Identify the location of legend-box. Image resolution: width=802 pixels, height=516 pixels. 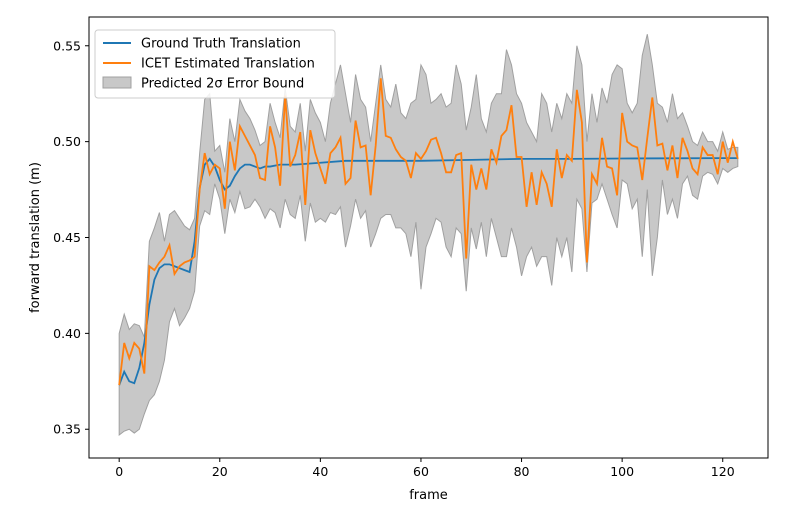
(215, 64).